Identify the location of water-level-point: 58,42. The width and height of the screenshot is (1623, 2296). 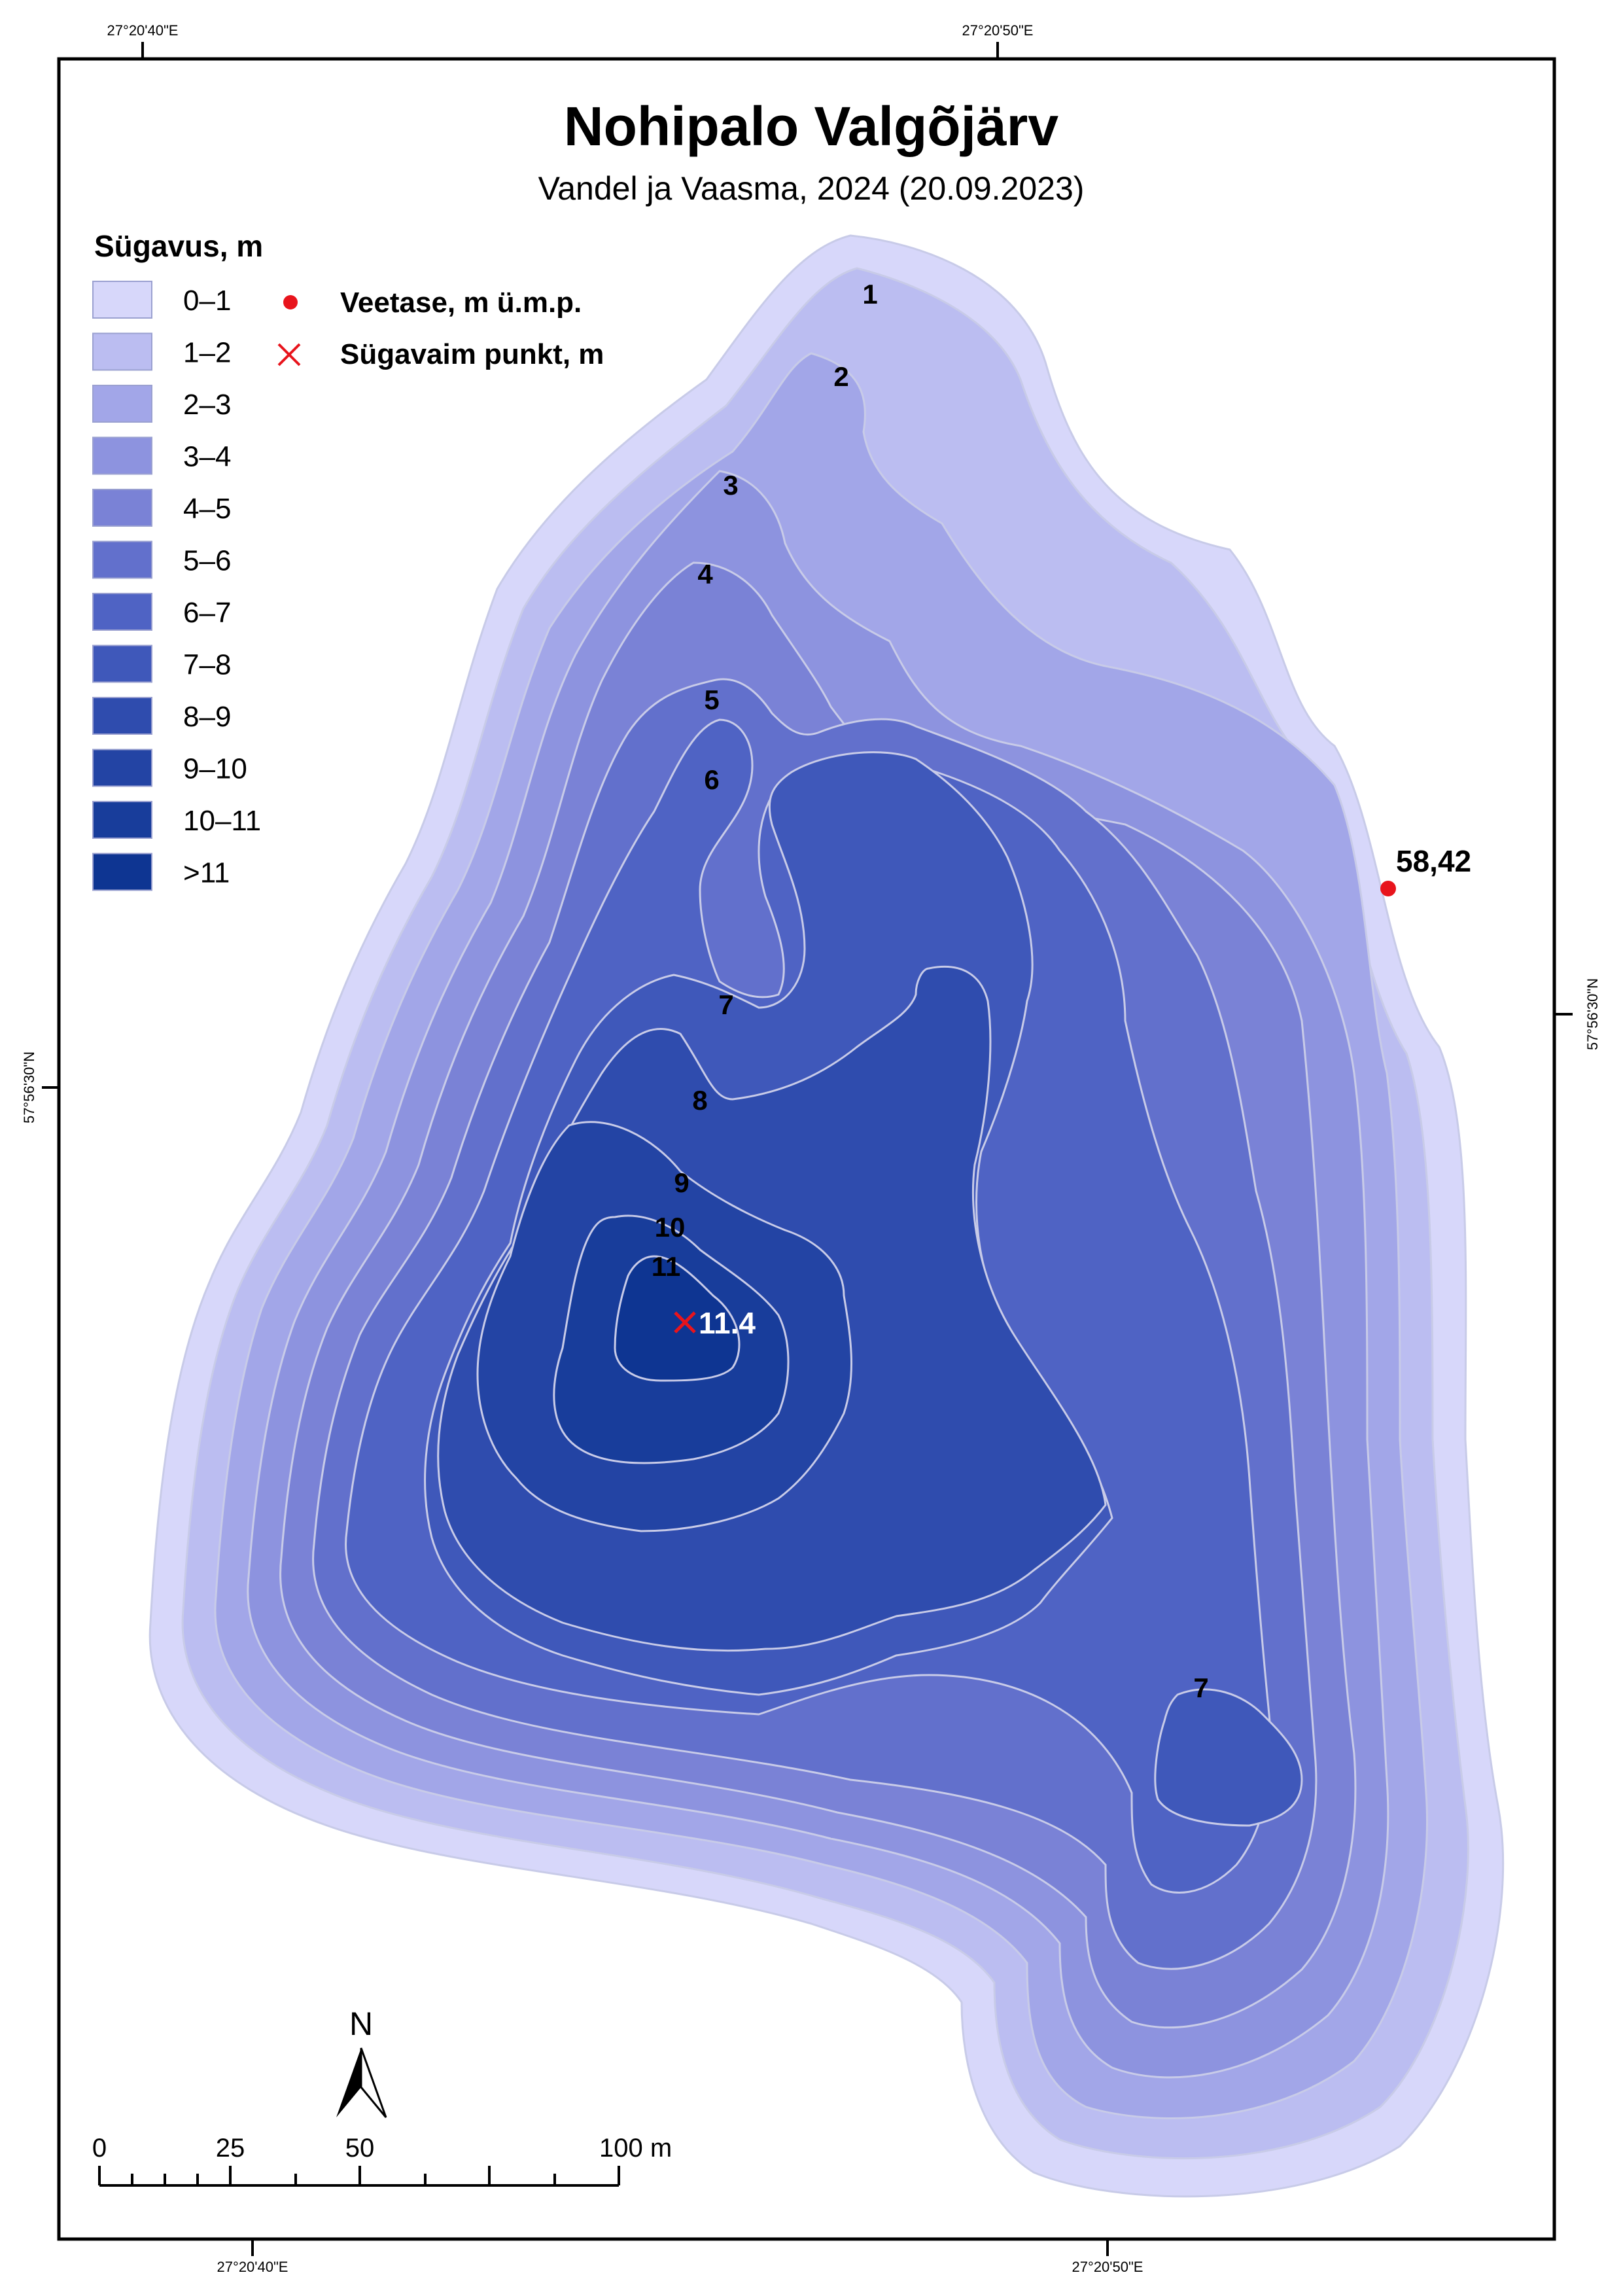
(1425, 870).